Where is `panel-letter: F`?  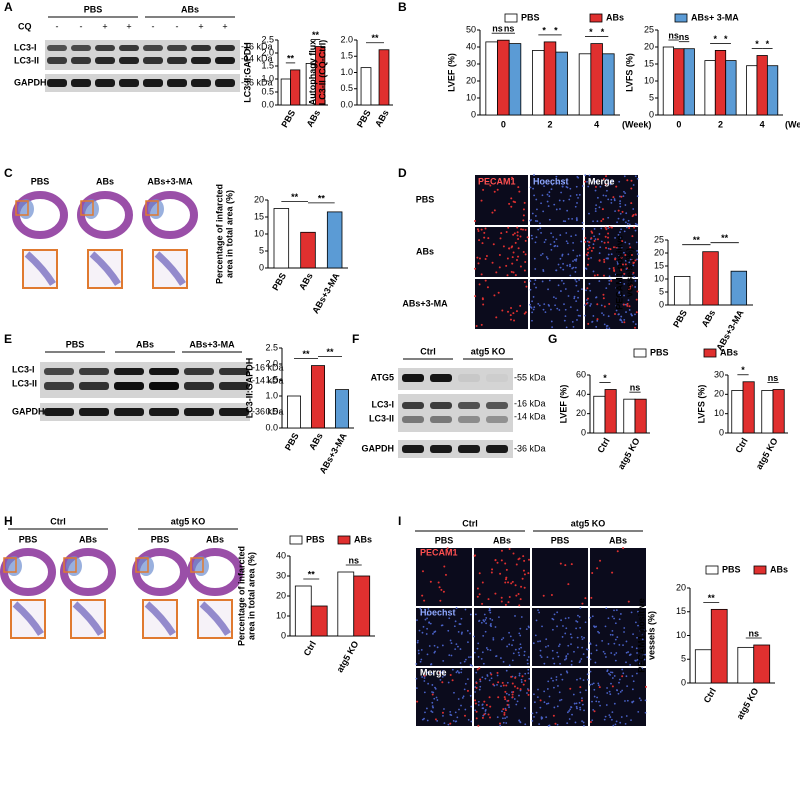 panel-letter: F is located at coordinates (355, 339).